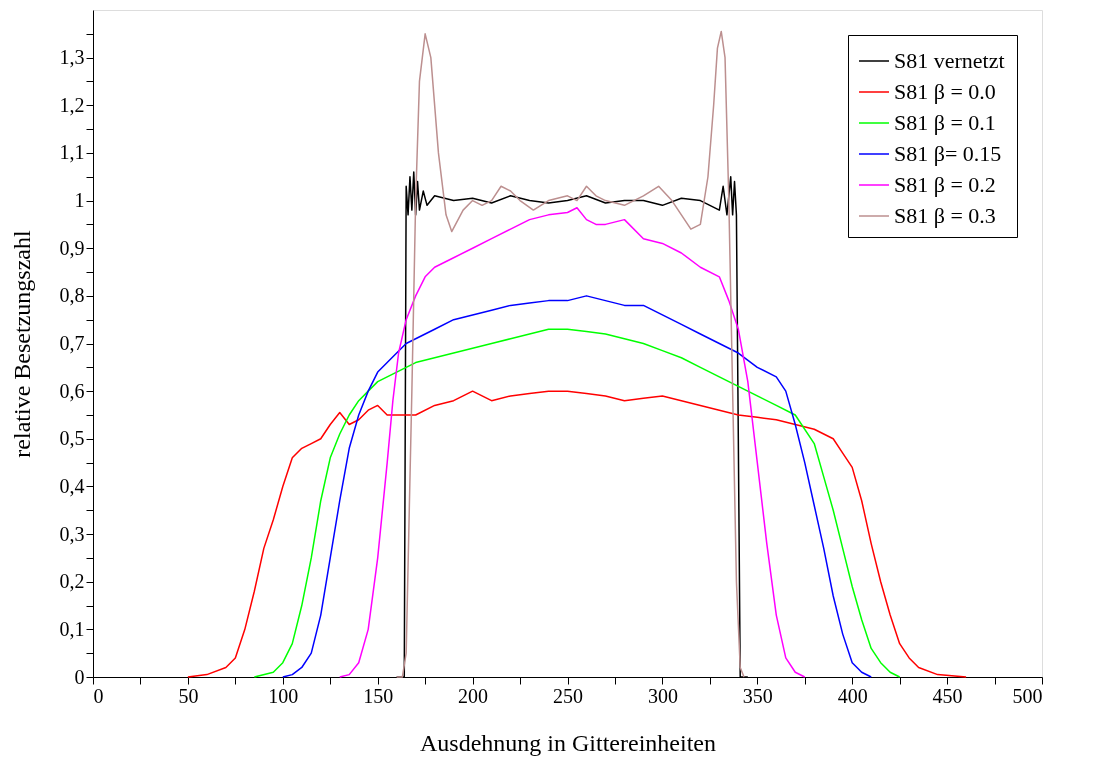 This screenshot has height=767, width=1111. Describe the element at coordinates (662, 695) in the screenshot. I see `x-tick-label: 300` at that location.